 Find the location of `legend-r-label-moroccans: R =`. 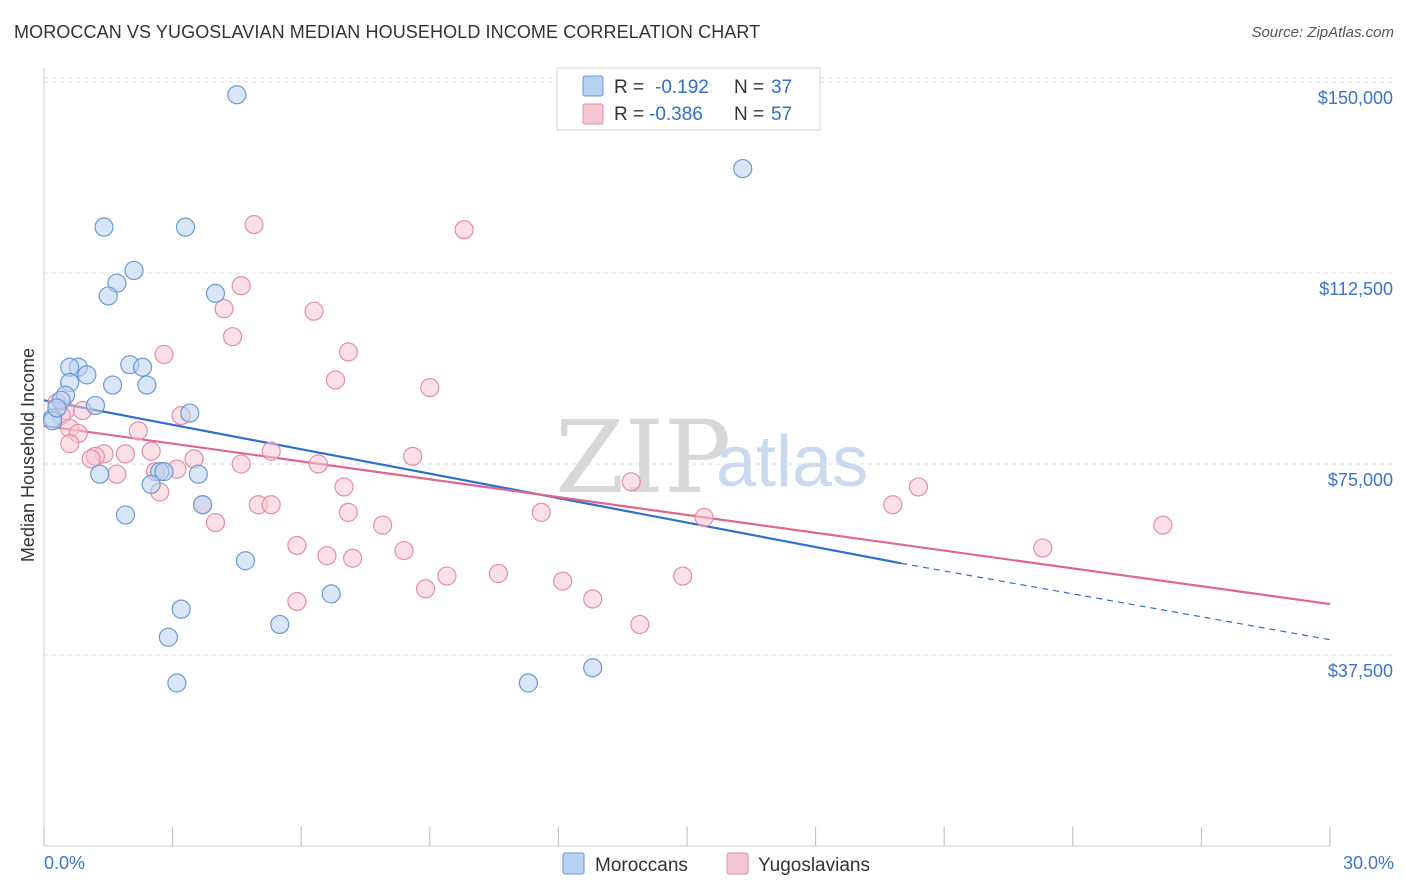

legend-r-label-moroccans: R = is located at coordinates (629, 87).